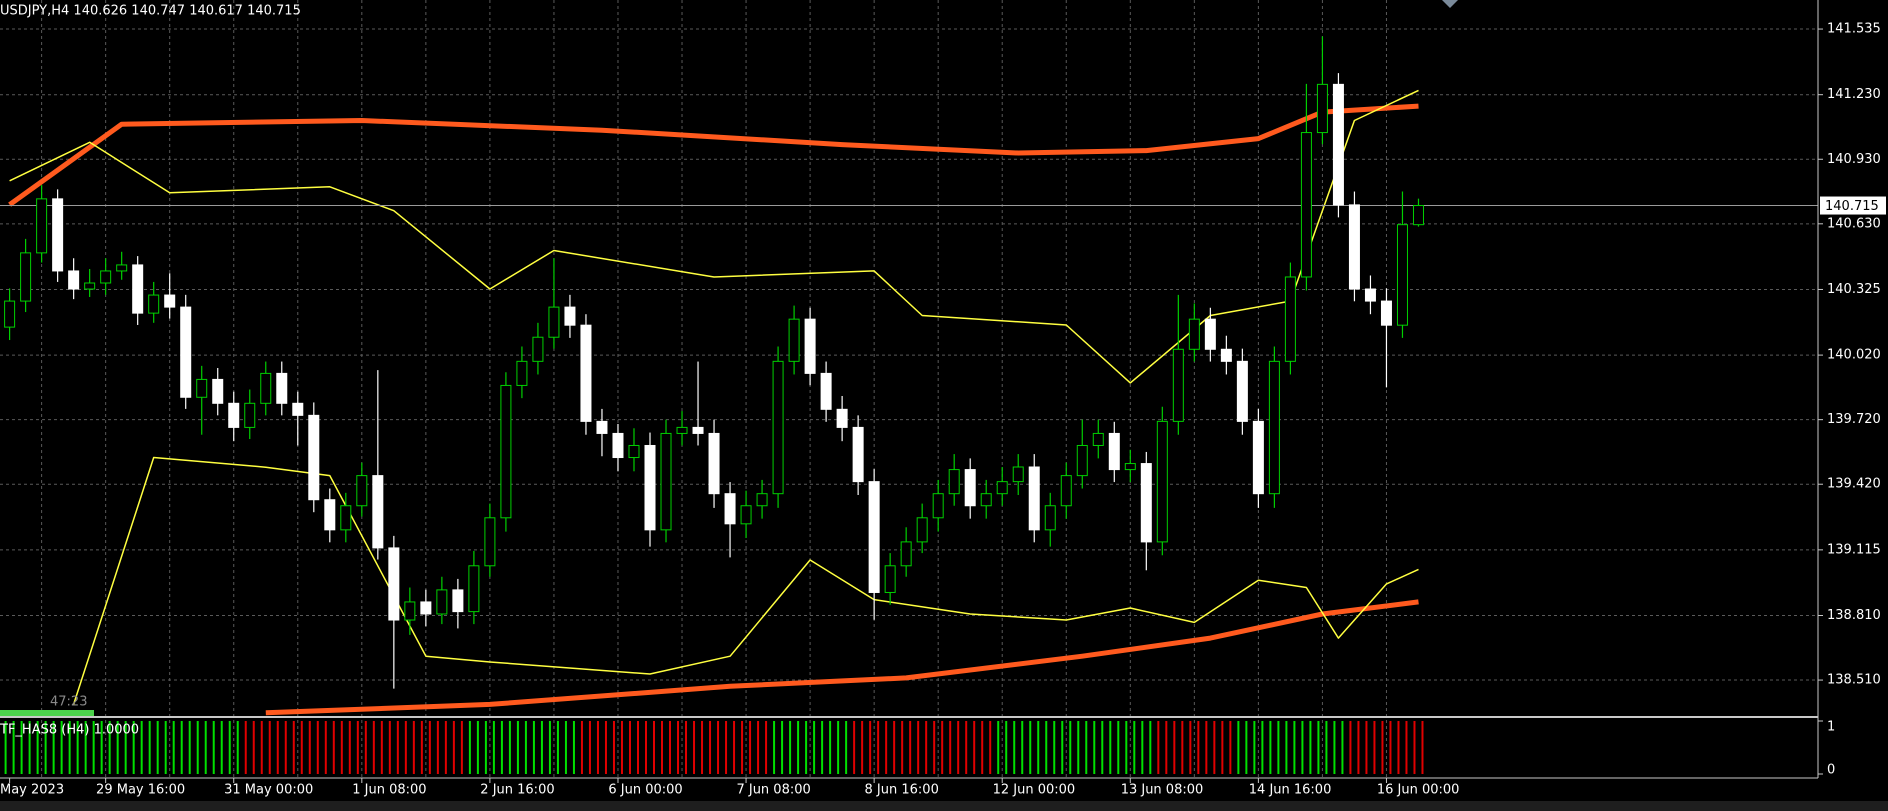 The image size is (1888, 811). What do you see at coordinates (1854, 419) in the screenshot?
I see `y-tick-label: 139.720` at bounding box center [1854, 419].